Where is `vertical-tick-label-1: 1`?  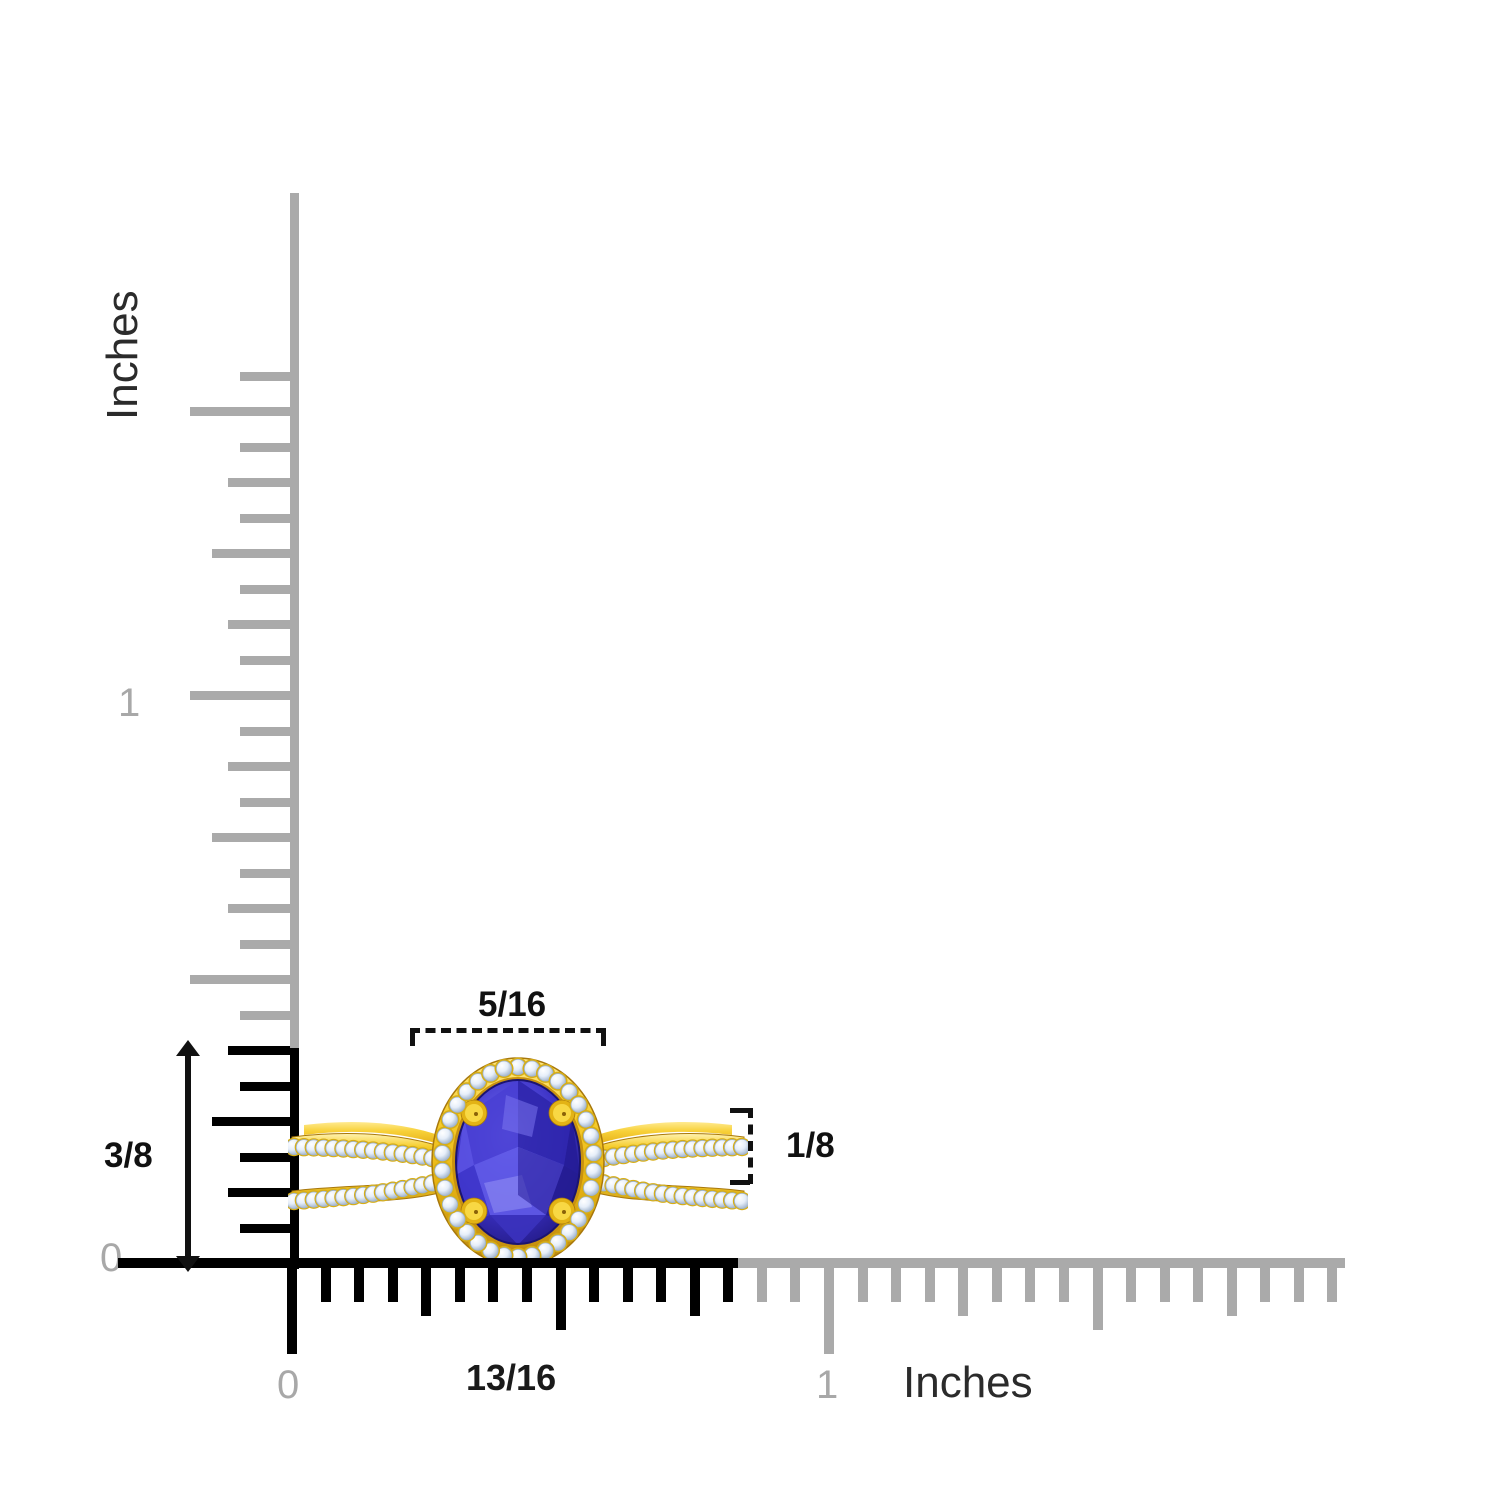 vertical-tick-label-1: 1 is located at coordinates (129, 703).